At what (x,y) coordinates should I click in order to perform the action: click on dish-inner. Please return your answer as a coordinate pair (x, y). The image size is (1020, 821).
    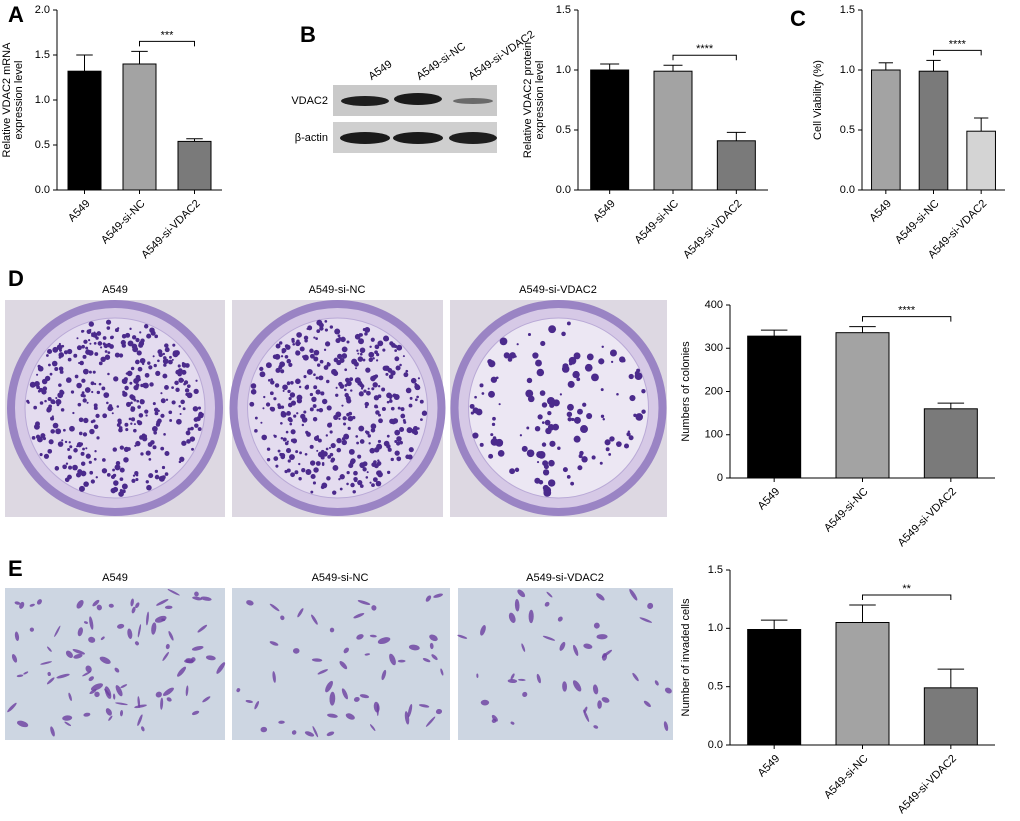
    Looking at the image, I should click on (558, 408).